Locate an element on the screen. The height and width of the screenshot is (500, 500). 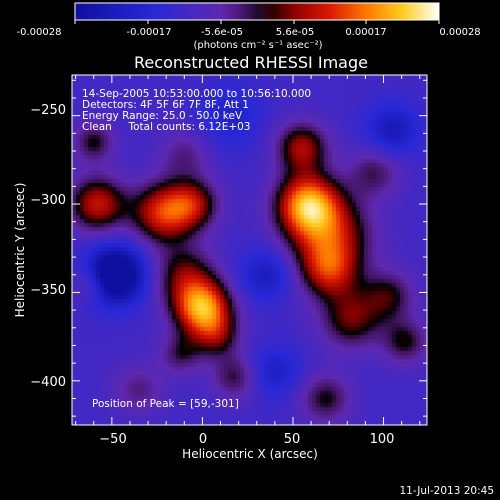
y-tick-label: −300 is located at coordinates (48, 200).